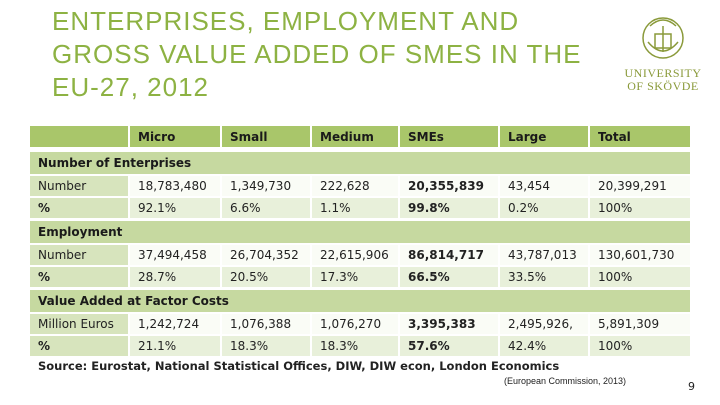  I want to click on table-cell: 57.6%, so click(449, 346).